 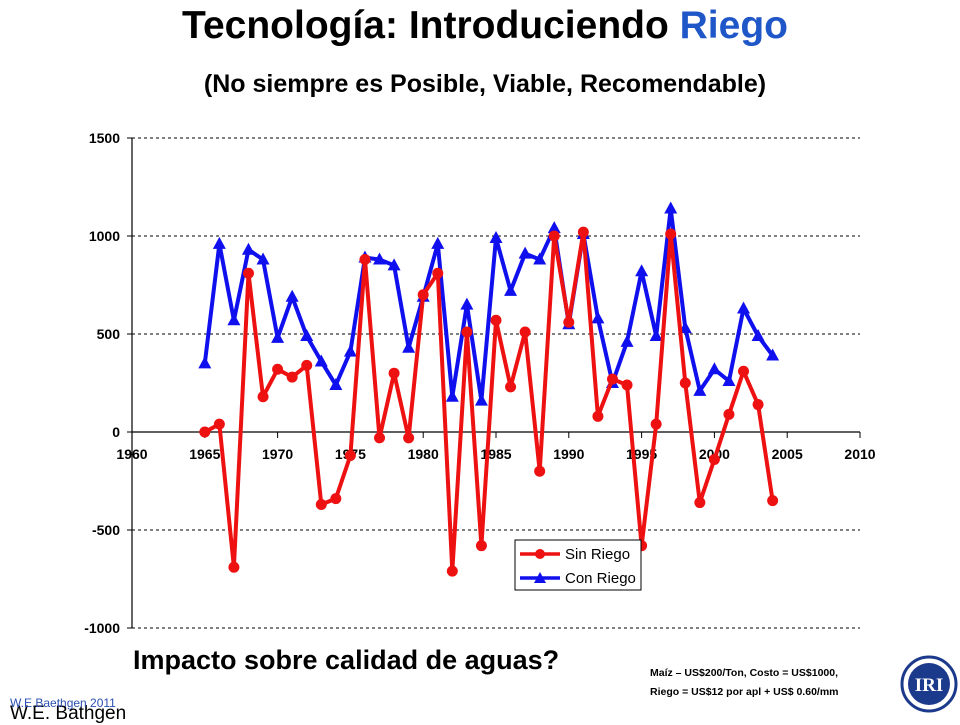 I want to click on cost-note-line-2: Riego = US$12 por apl + US$ 0.60/mm, so click(x=744, y=692).